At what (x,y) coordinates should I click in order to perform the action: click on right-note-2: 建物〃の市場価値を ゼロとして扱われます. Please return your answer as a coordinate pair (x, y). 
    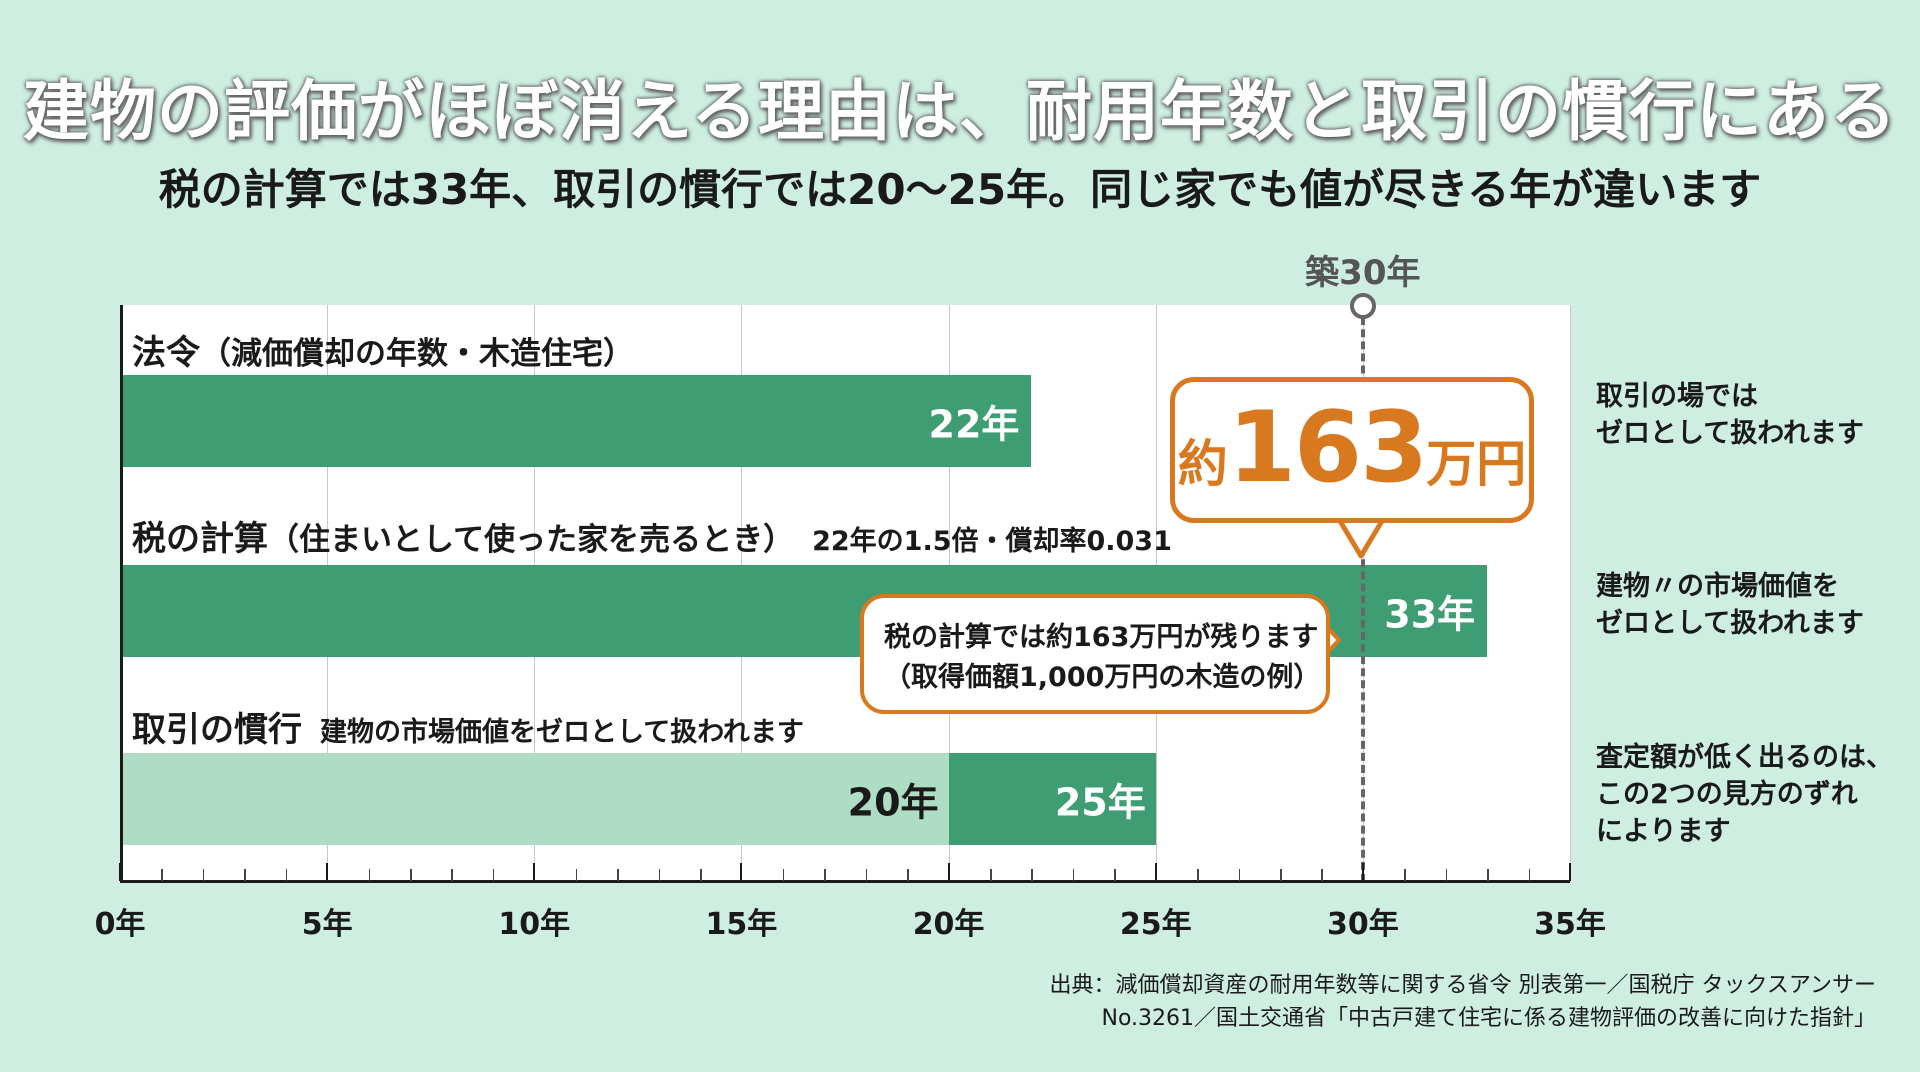
    Looking at the image, I should click on (1730, 605).